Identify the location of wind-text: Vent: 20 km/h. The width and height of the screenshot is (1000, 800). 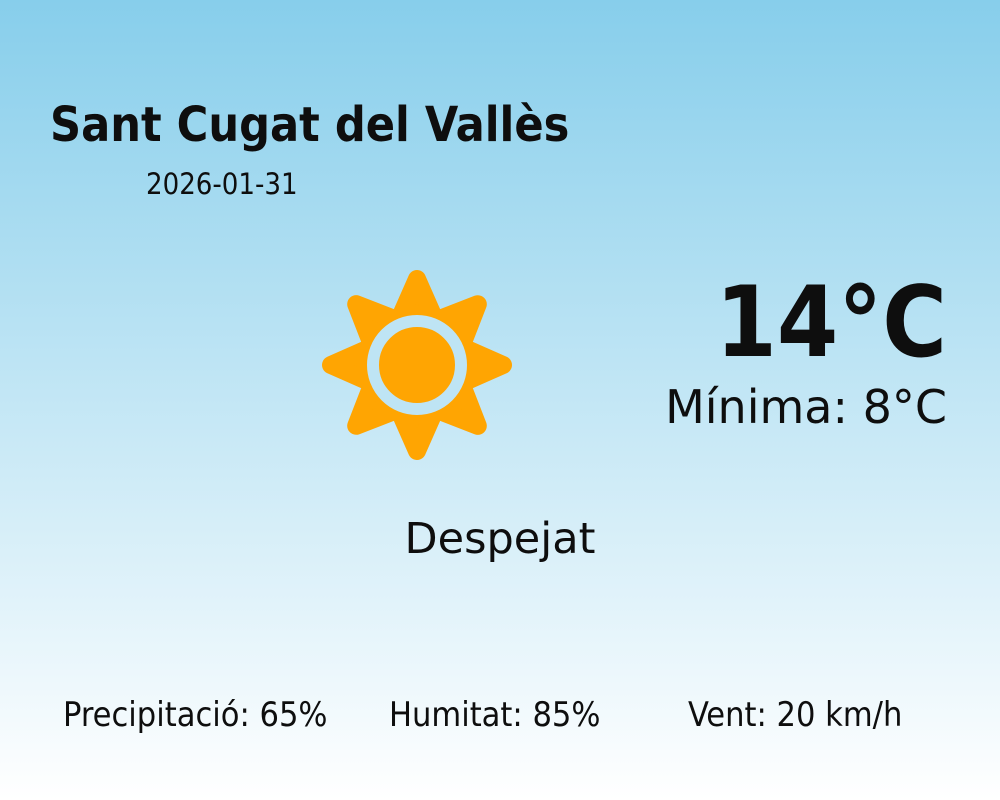
(795, 715).